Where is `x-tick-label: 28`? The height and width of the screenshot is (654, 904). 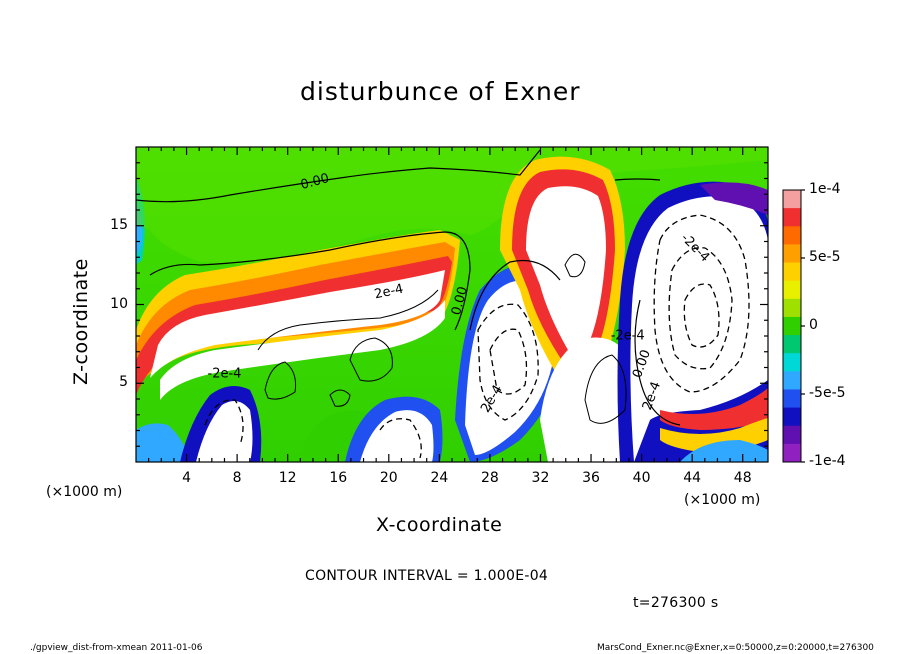
x-tick-label: 28 is located at coordinates (489, 478).